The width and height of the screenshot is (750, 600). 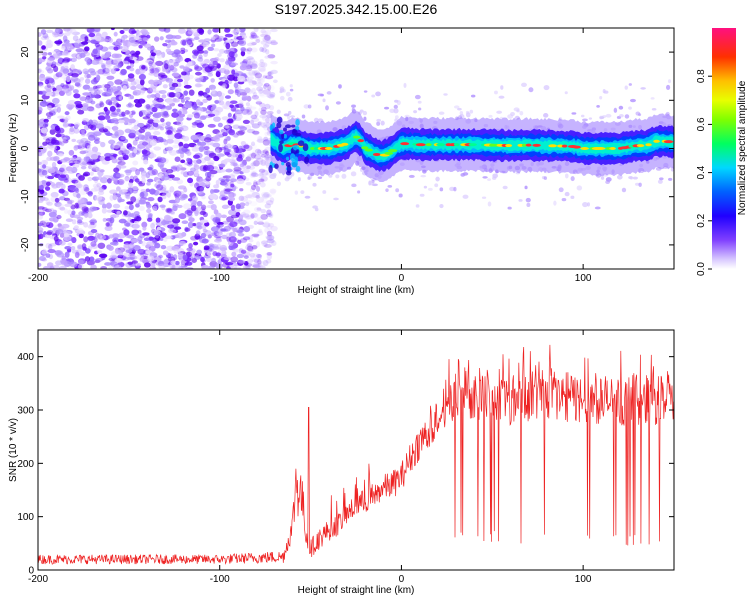 What do you see at coordinates (31, 571) in the screenshot?
I see `y-tick-label: 0` at bounding box center [31, 571].